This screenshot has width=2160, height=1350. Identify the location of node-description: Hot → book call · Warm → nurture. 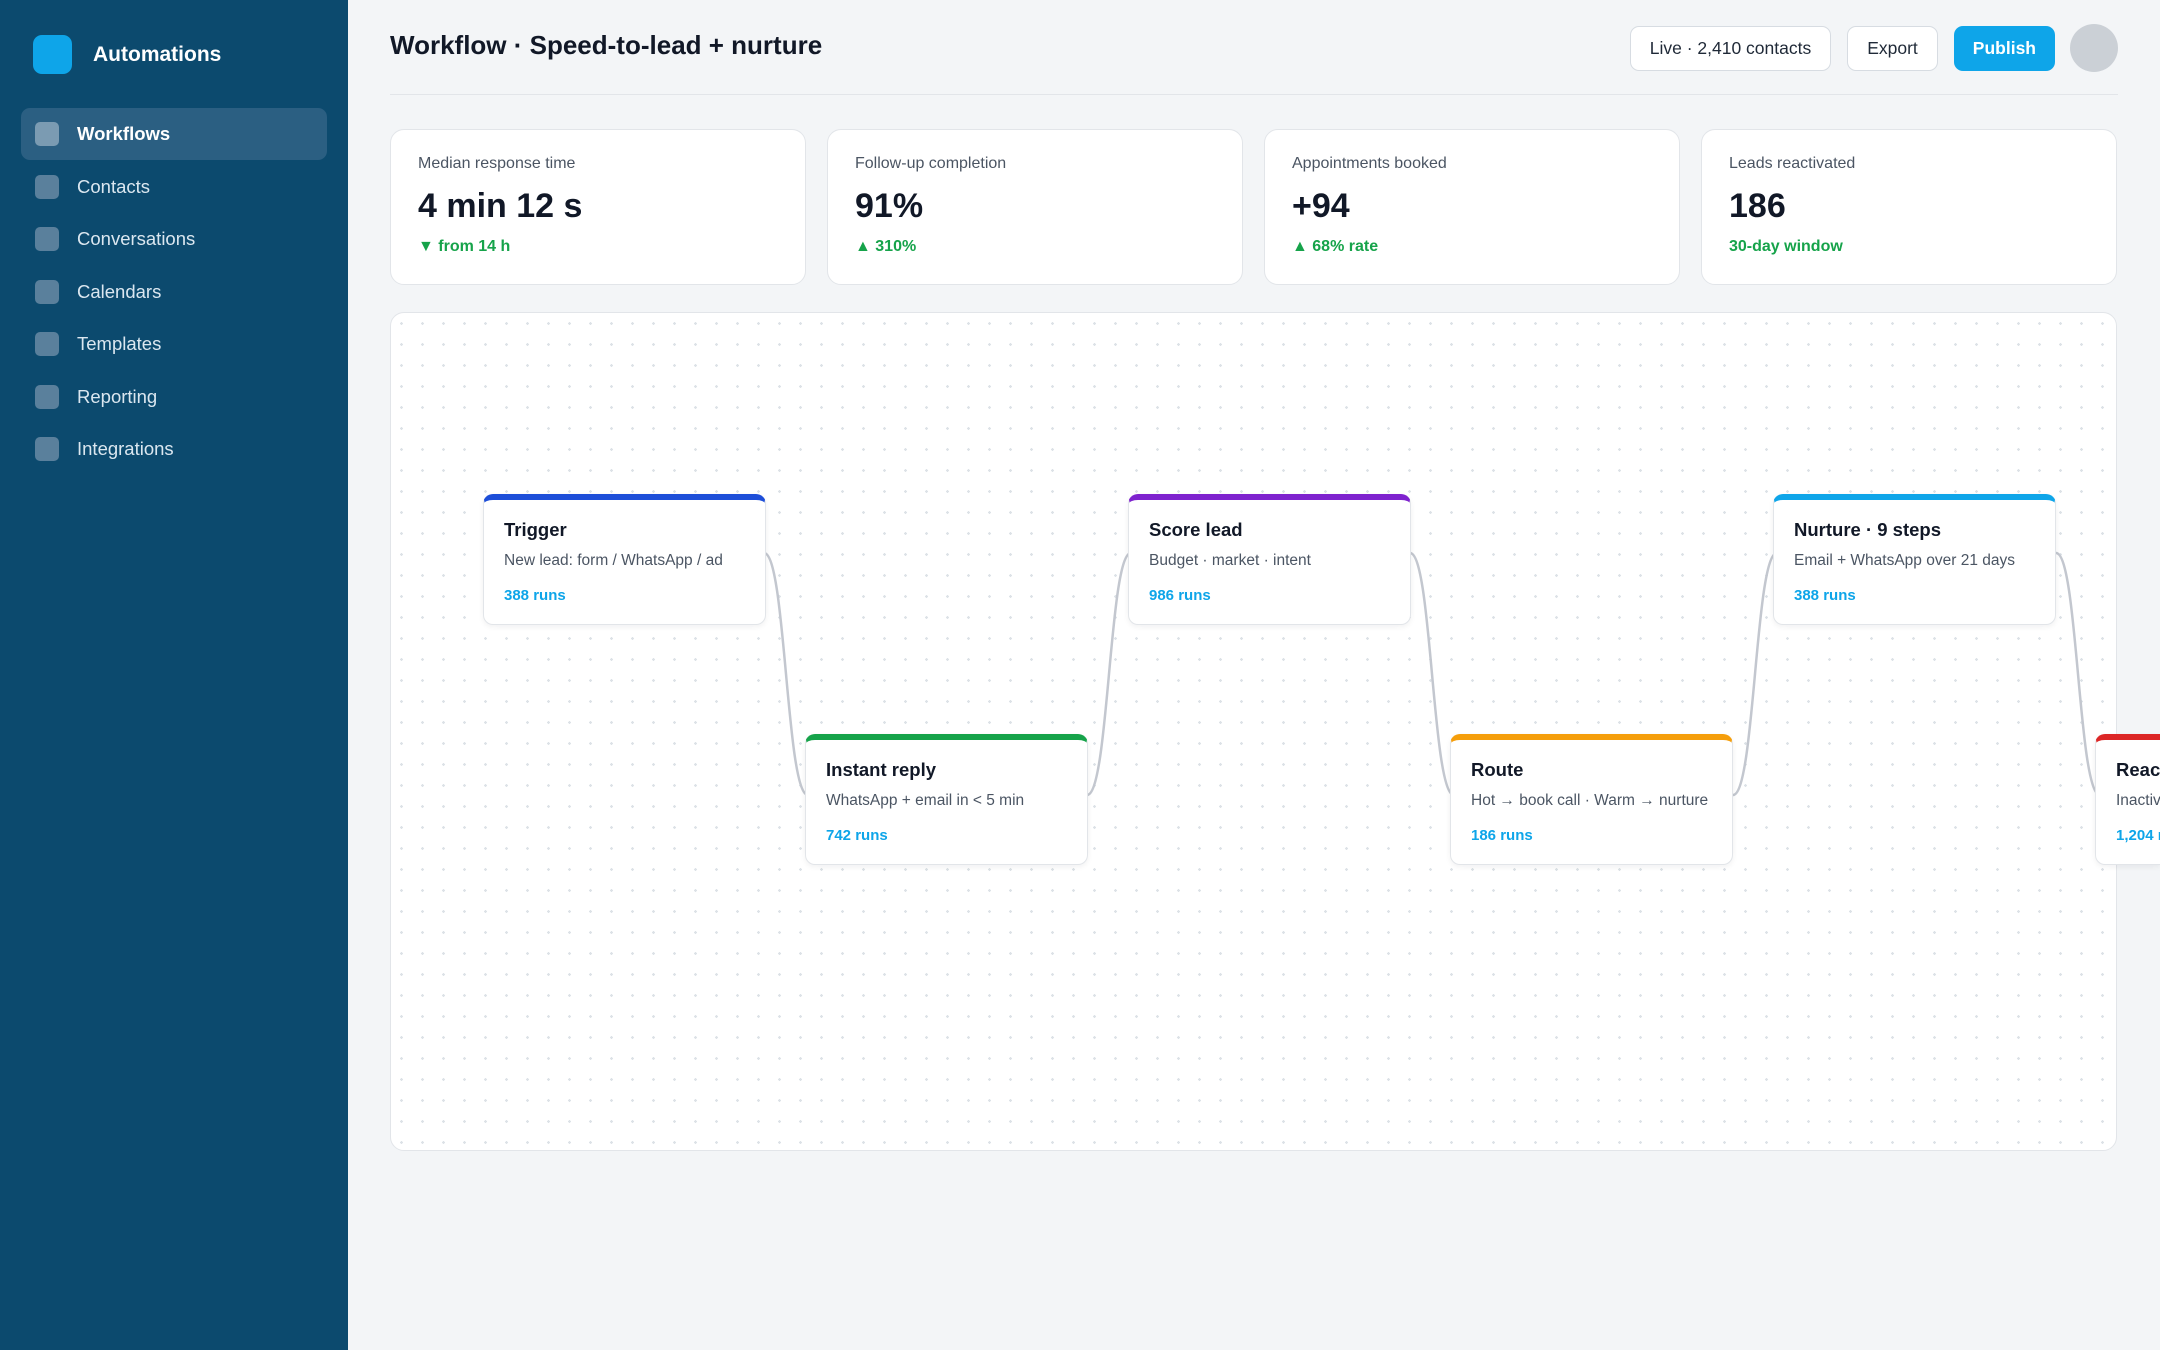
(1590, 800).